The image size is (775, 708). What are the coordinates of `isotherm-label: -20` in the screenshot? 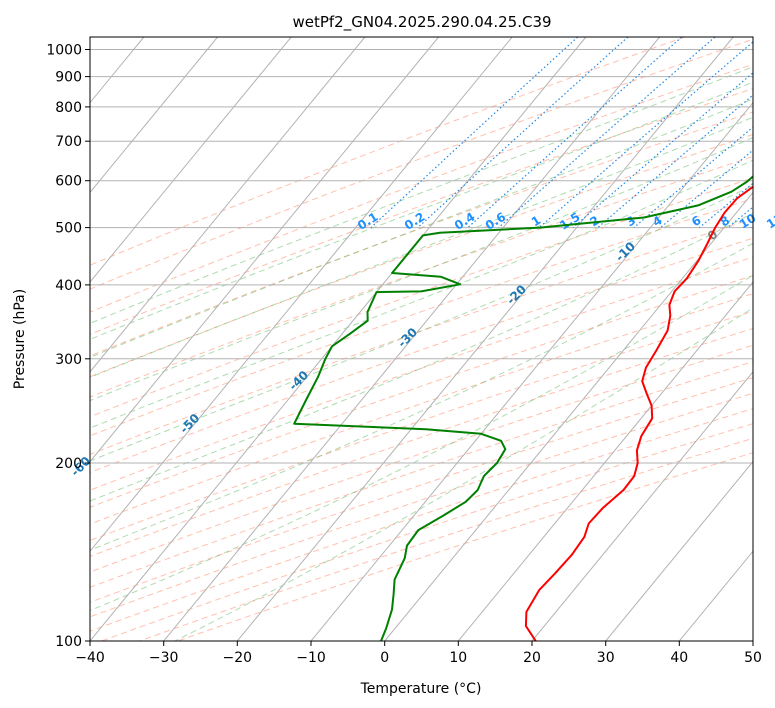 It's located at (516, 294).